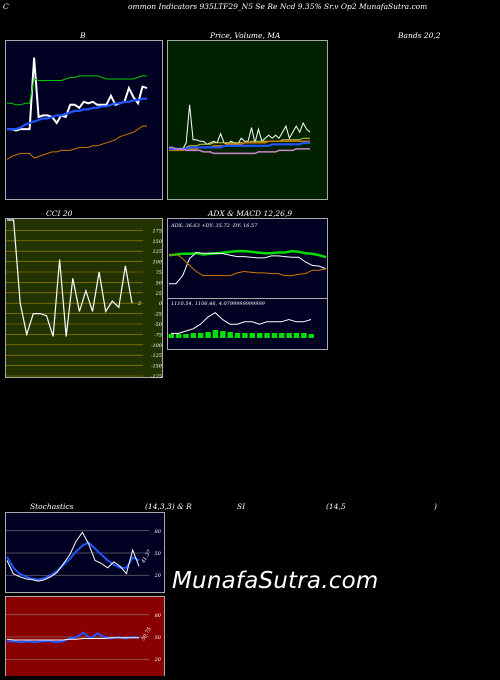 This screenshot has height=680, width=500. I want to click on rsi-panel: 80 50 20 50.75, so click(85, 636).